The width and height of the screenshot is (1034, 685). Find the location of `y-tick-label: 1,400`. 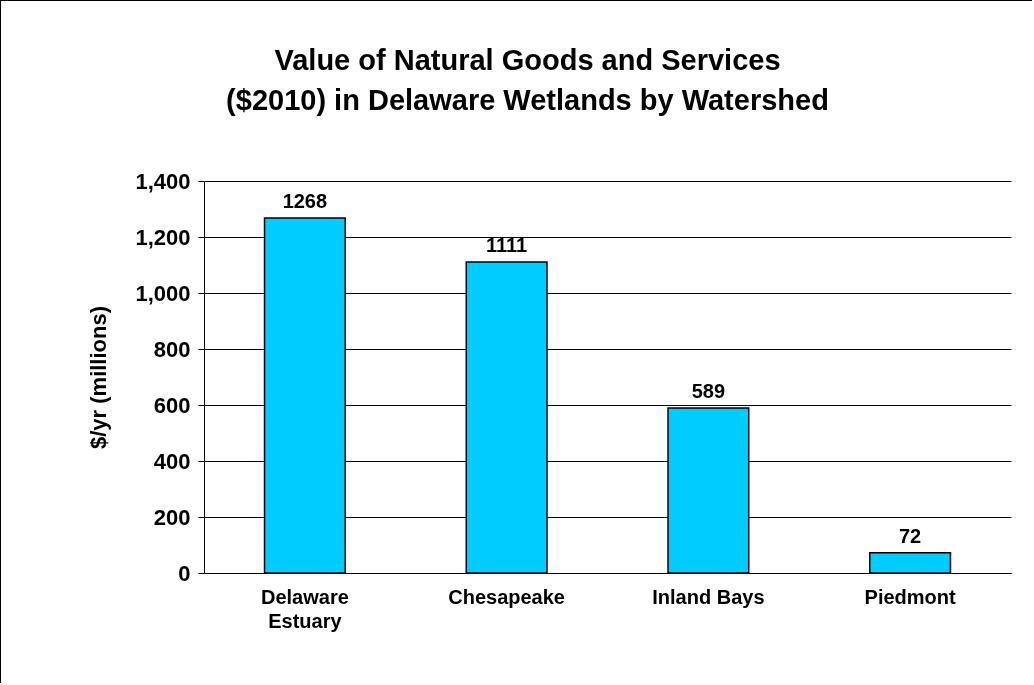

y-tick-label: 1,400 is located at coordinates (163, 181).